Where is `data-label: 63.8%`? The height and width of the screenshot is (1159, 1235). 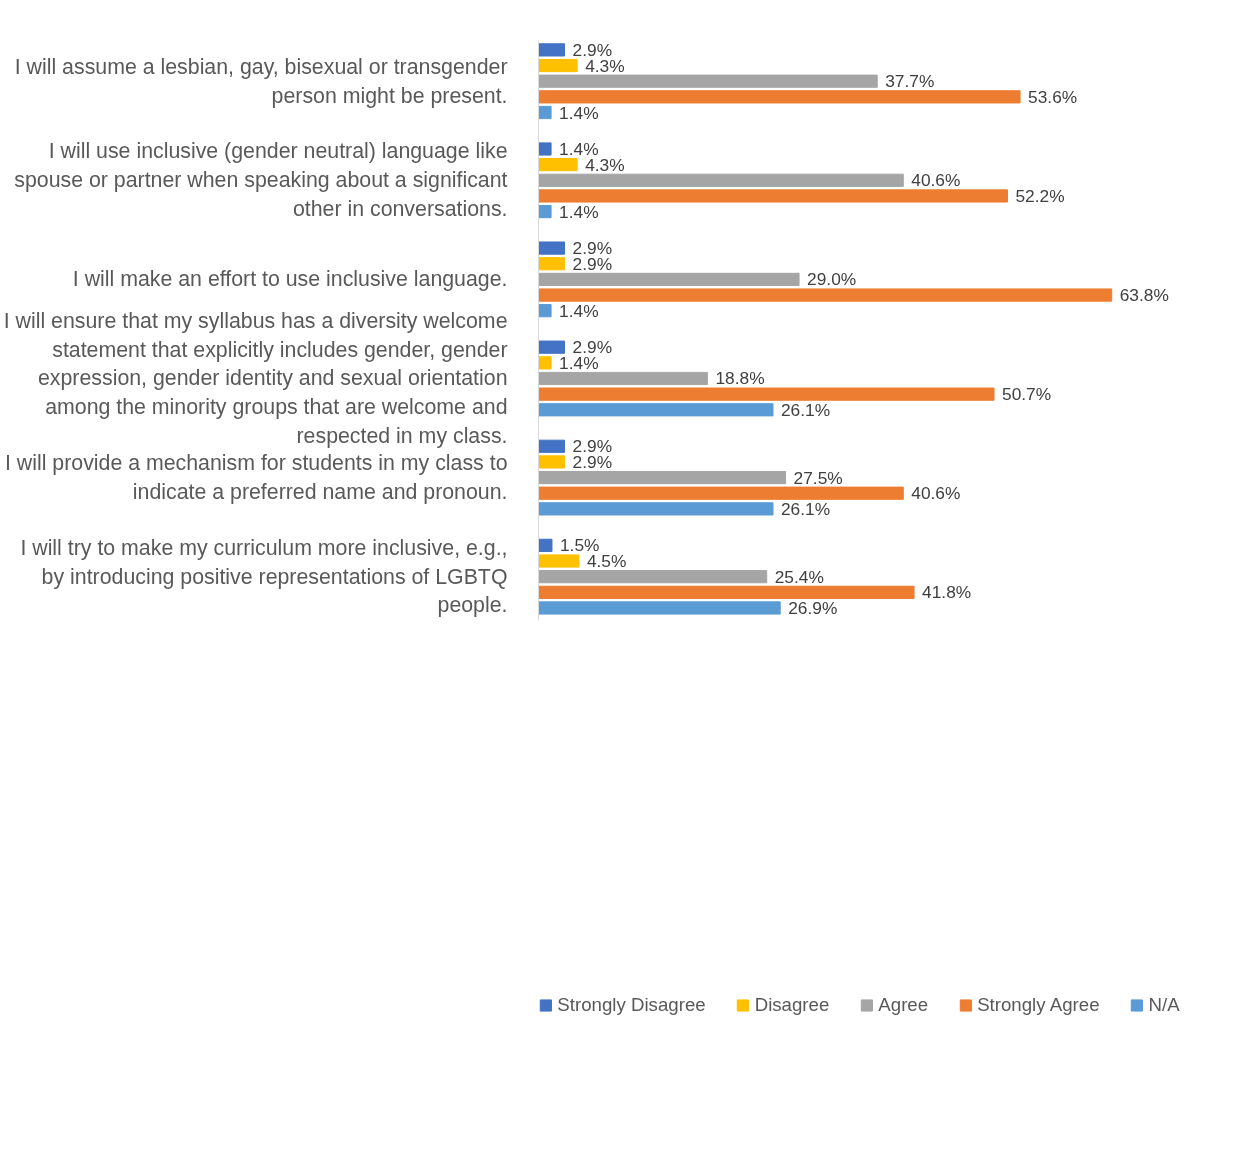 data-label: 63.8% is located at coordinates (1144, 295).